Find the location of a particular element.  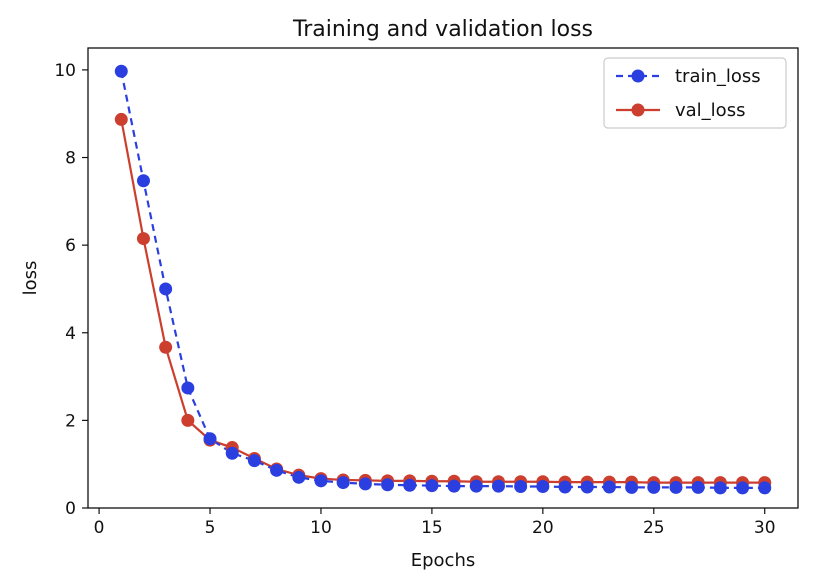

x-tick-label: 30 is located at coordinates (765, 528).